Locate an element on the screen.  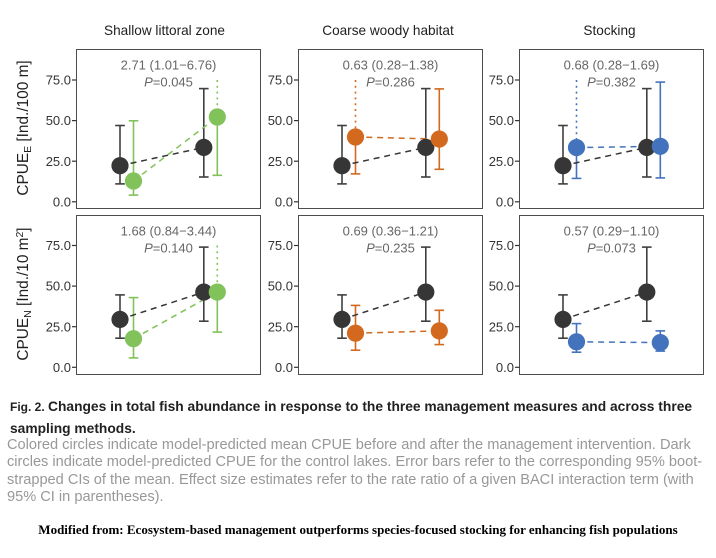
svg-text: 0.57 (0.29−1.10) is located at coordinates (612, 231).